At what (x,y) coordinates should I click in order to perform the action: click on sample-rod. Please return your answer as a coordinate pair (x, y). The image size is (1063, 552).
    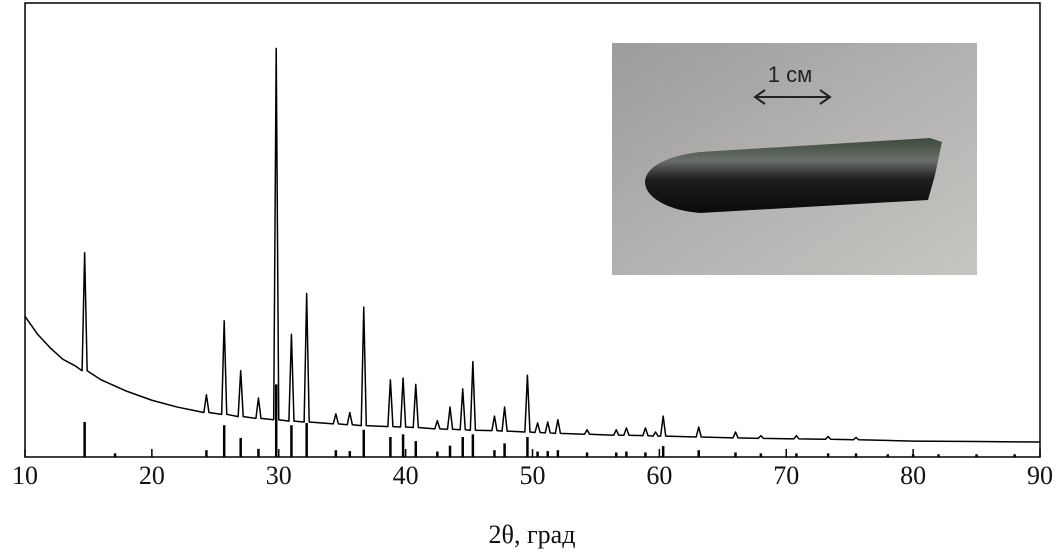
    Looking at the image, I should click on (793, 175).